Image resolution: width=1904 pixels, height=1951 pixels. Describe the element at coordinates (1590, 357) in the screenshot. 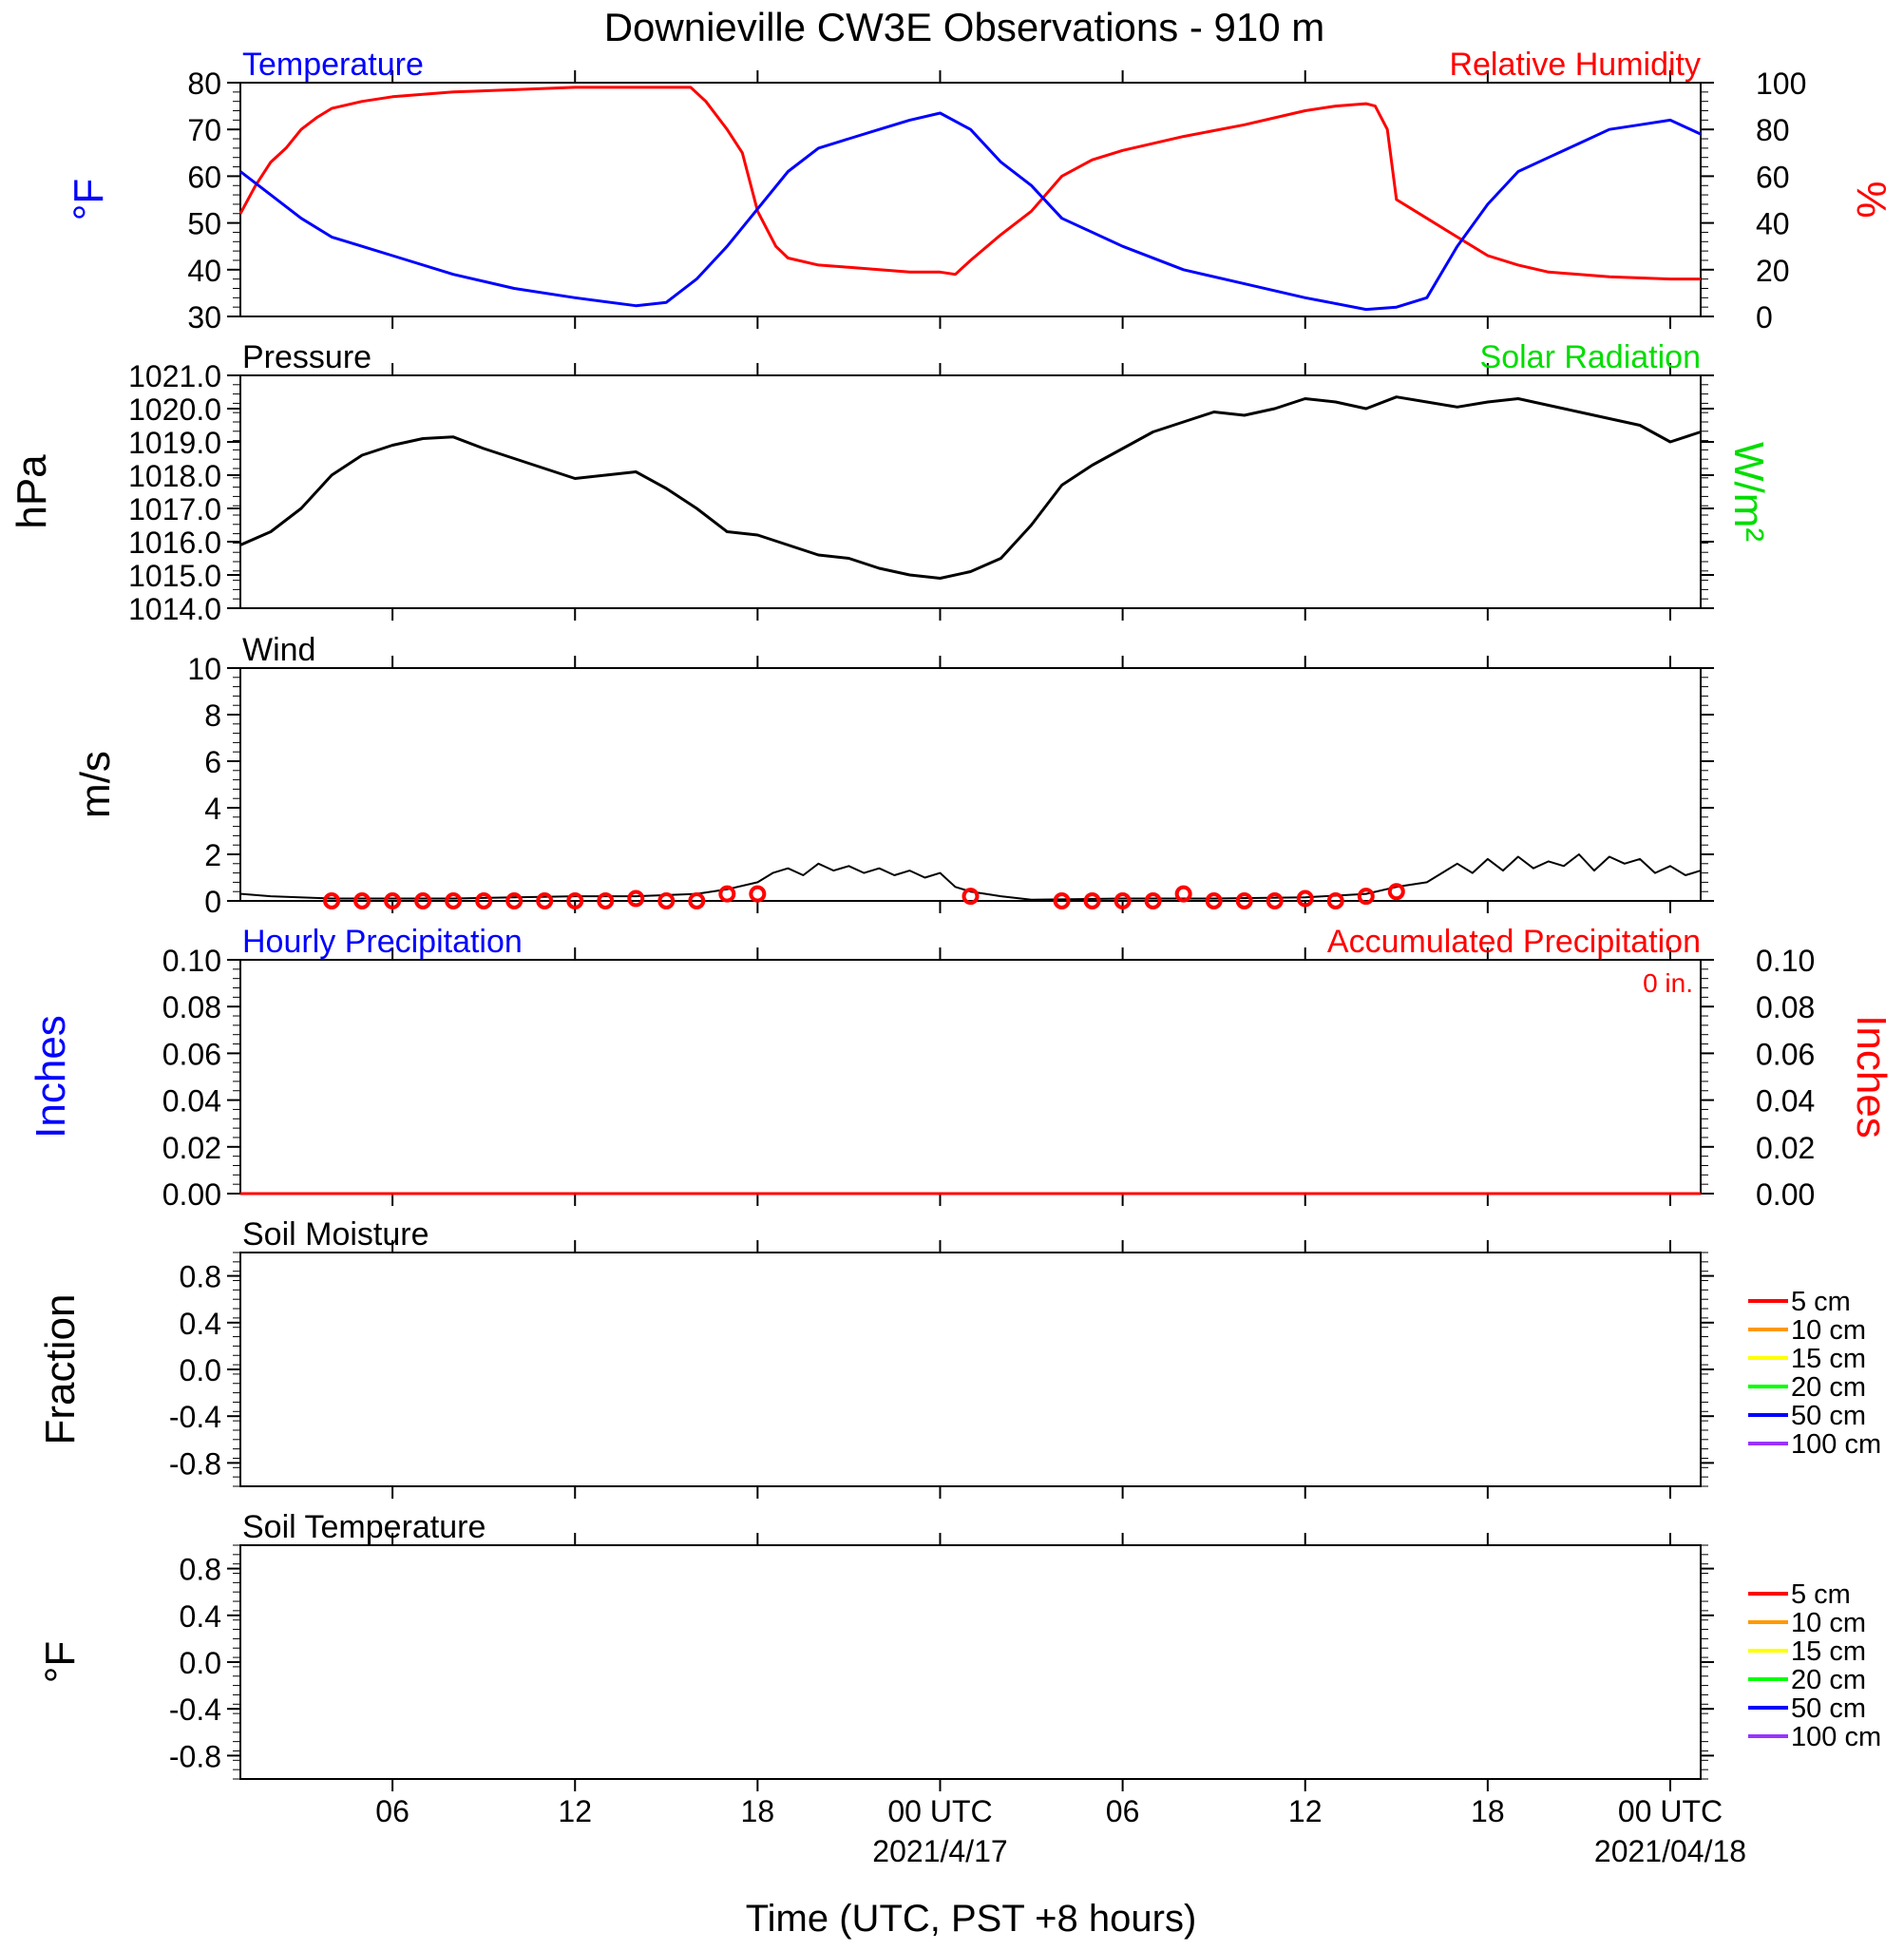

I see `panel-right-title-pressure: Solar Radiation` at that location.